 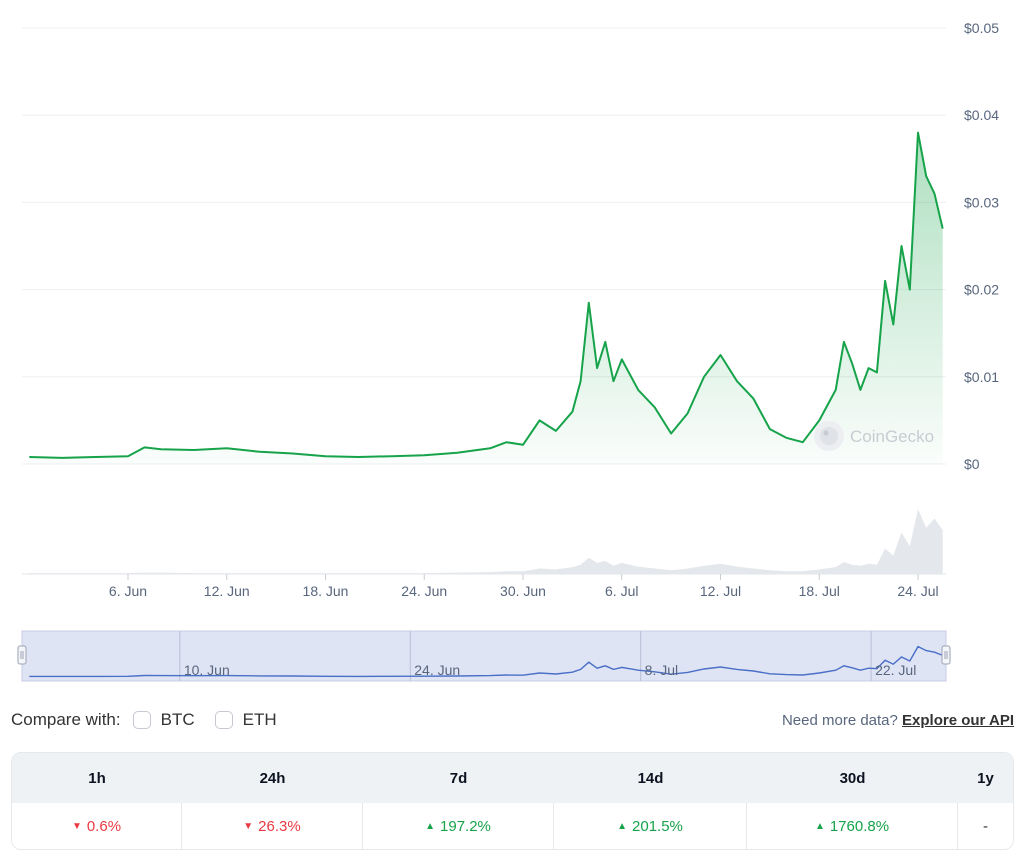 I want to click on change-7d-value: 197.2%, so click(x=465, y=826).